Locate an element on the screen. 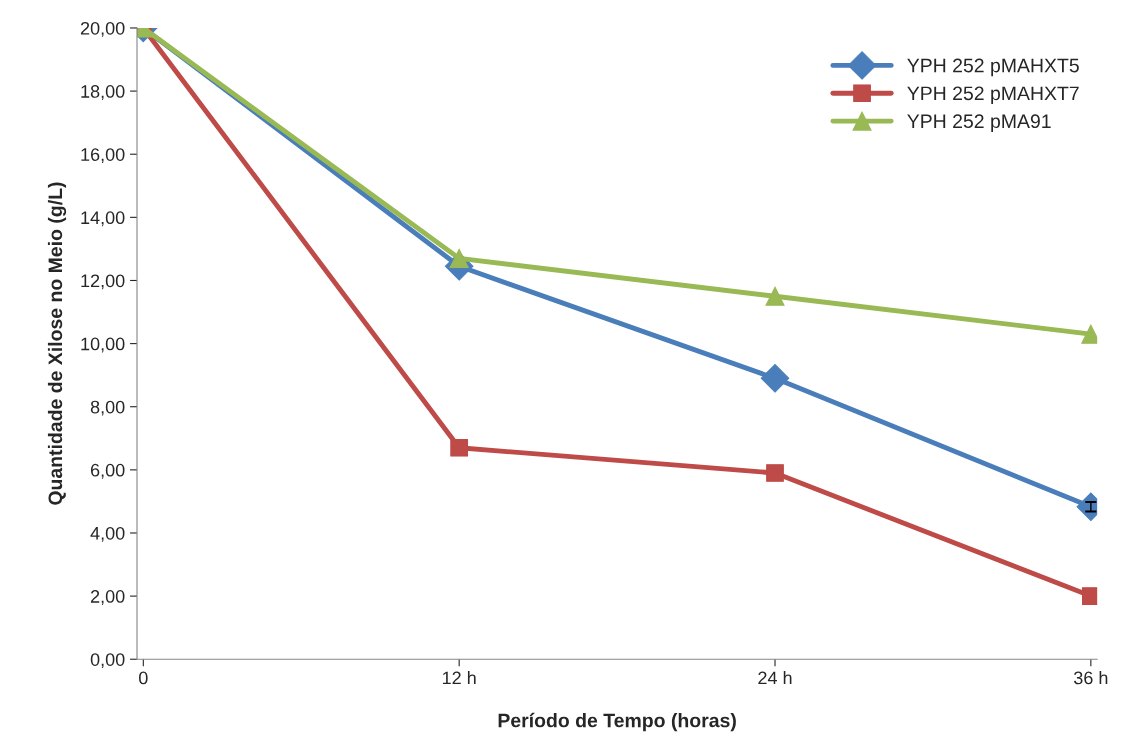 Image resolution: width=1123 pixels, height=756 pixels. y-tick-label: 20,00 is located at coordinates (102, 29).